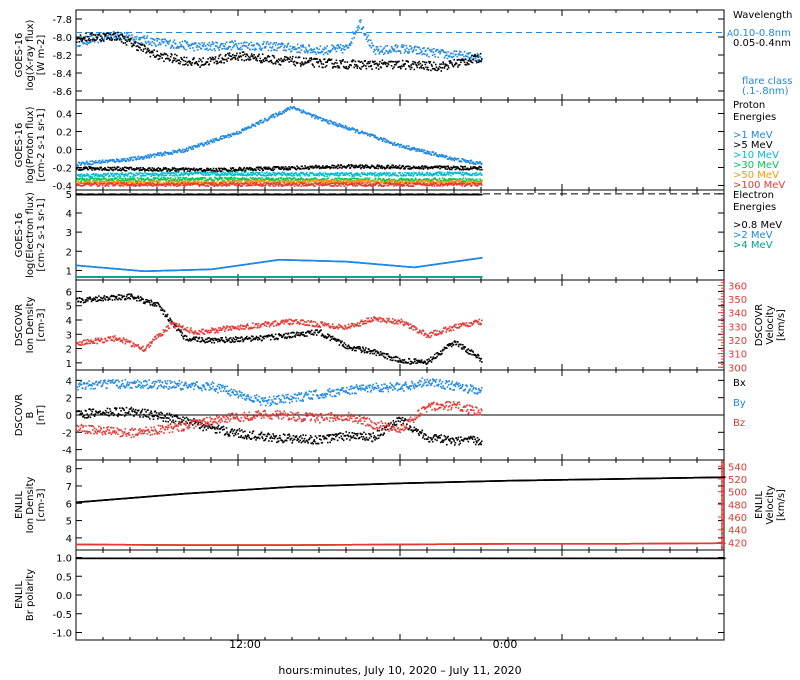 This screenshot has height=680, width=800. Describe the element at coordinates (762, 15) in the screenshot. I see `legend-title: Wavelength` at that location.